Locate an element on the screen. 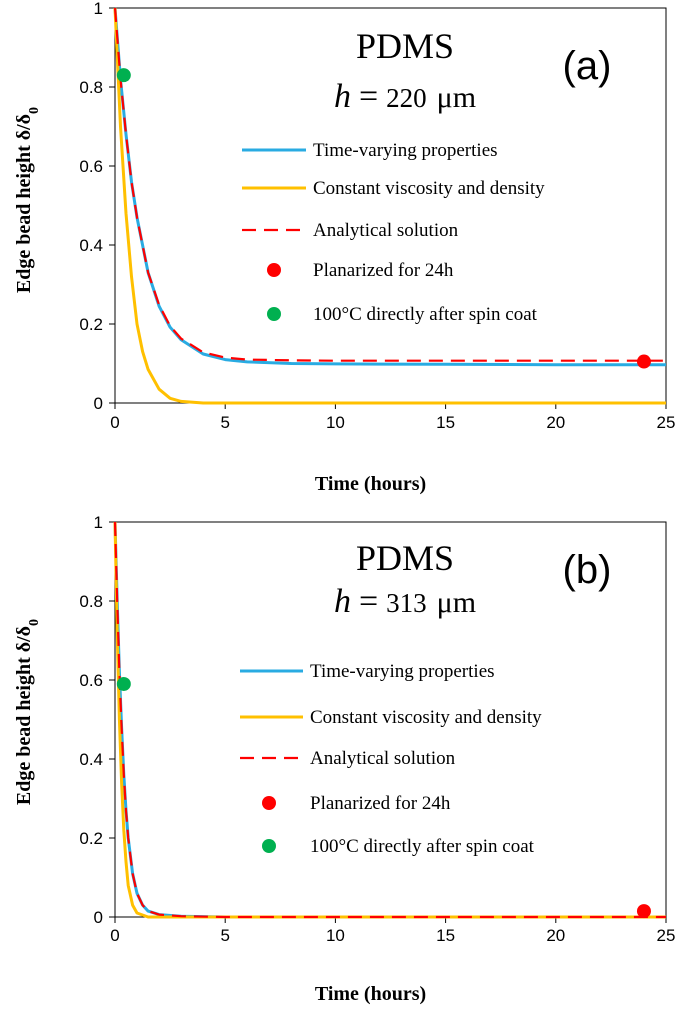  panel-label: (a) is located at coordinates (587, 66).